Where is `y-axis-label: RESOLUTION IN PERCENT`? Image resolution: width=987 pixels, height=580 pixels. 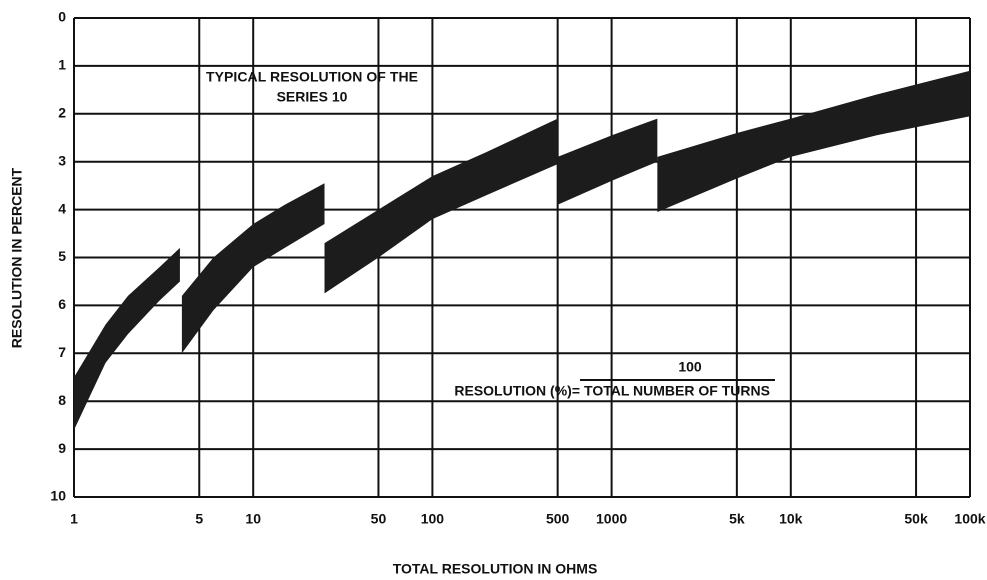
y-axis-label: RESOLUTION IN PERCENT is located at coordinates (17, 257).